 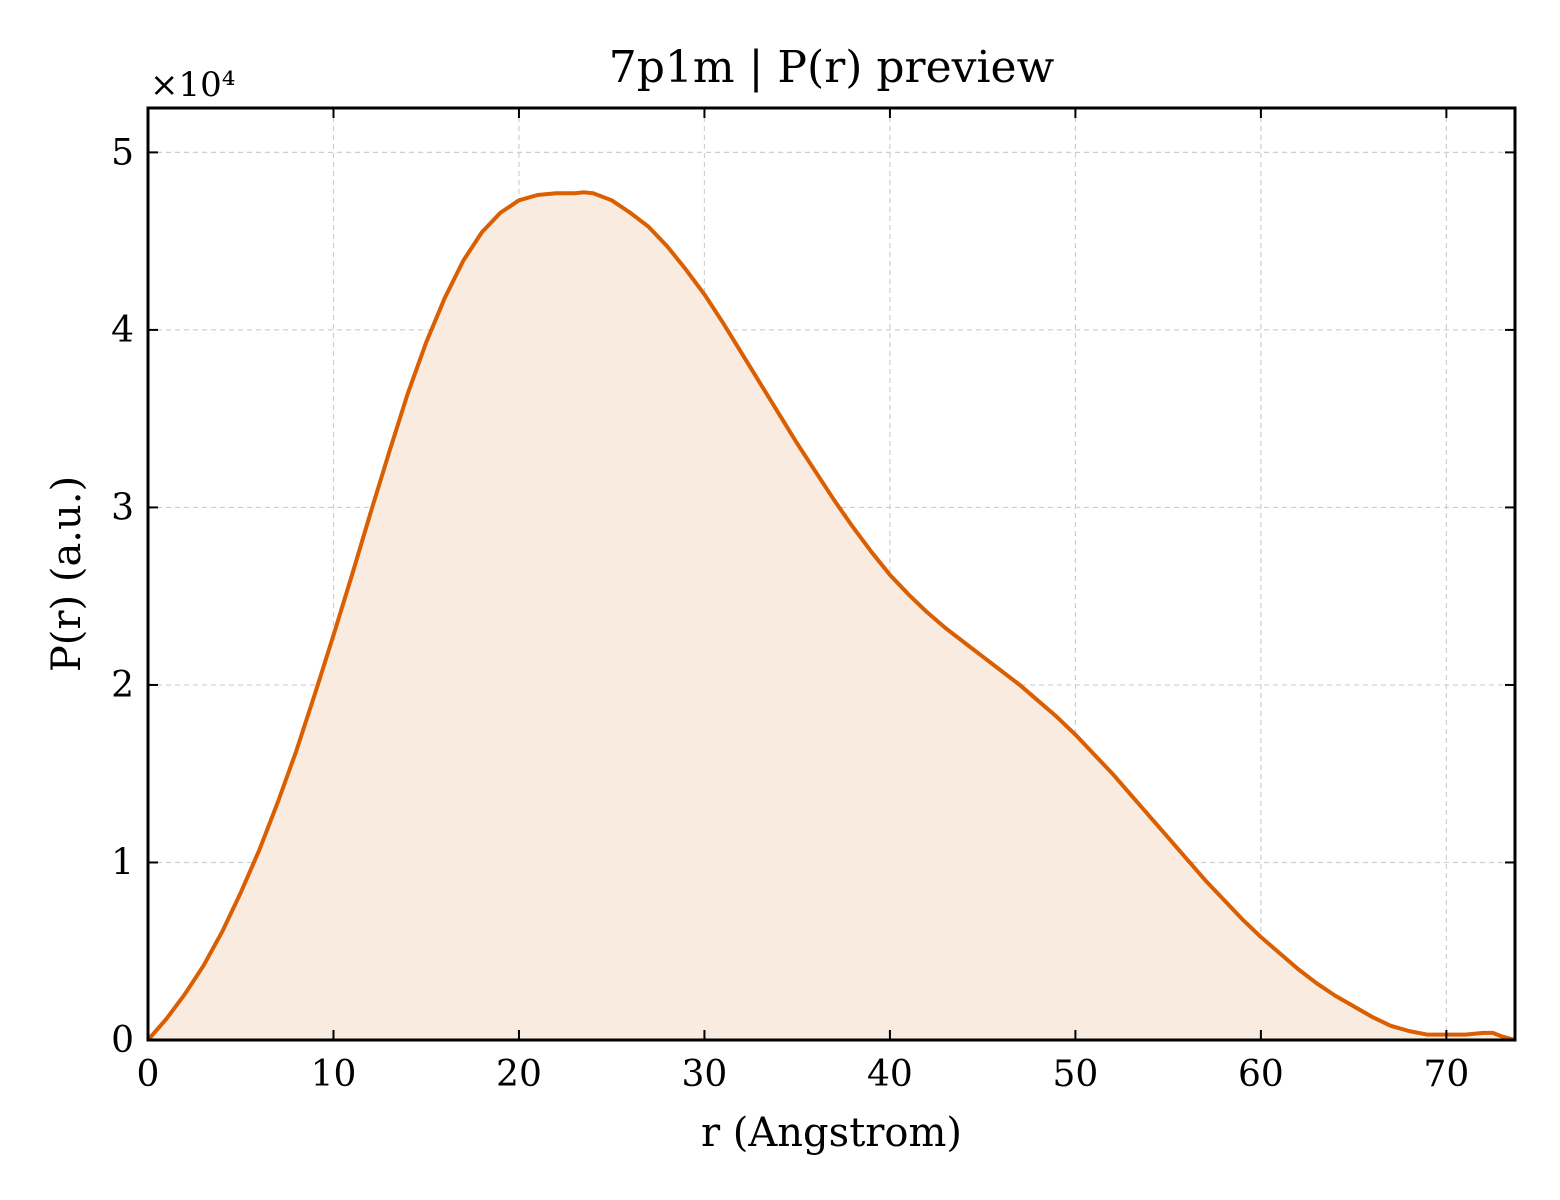 What do you see at coordinates (832, 67) in the screenshot?
I see `chart-title: 7p1m | P(r) preview` at bounding box center [832, 67].